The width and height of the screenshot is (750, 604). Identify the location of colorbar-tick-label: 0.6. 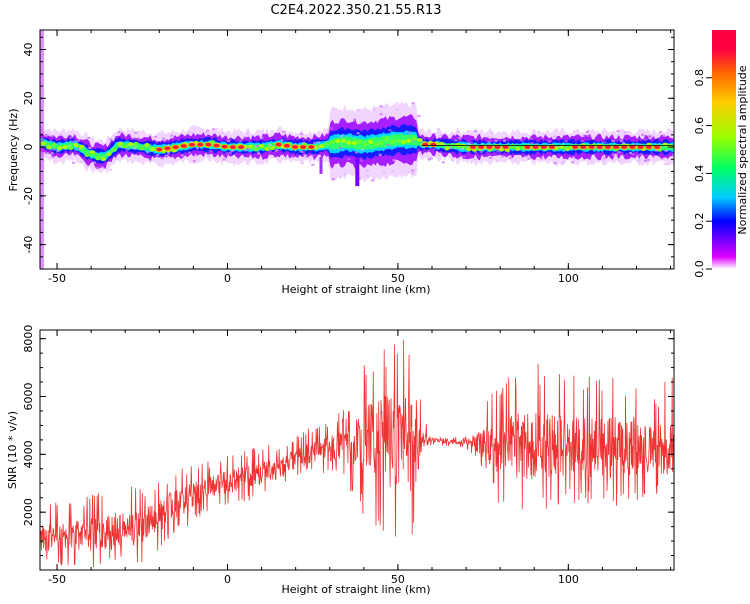
(699, 126).